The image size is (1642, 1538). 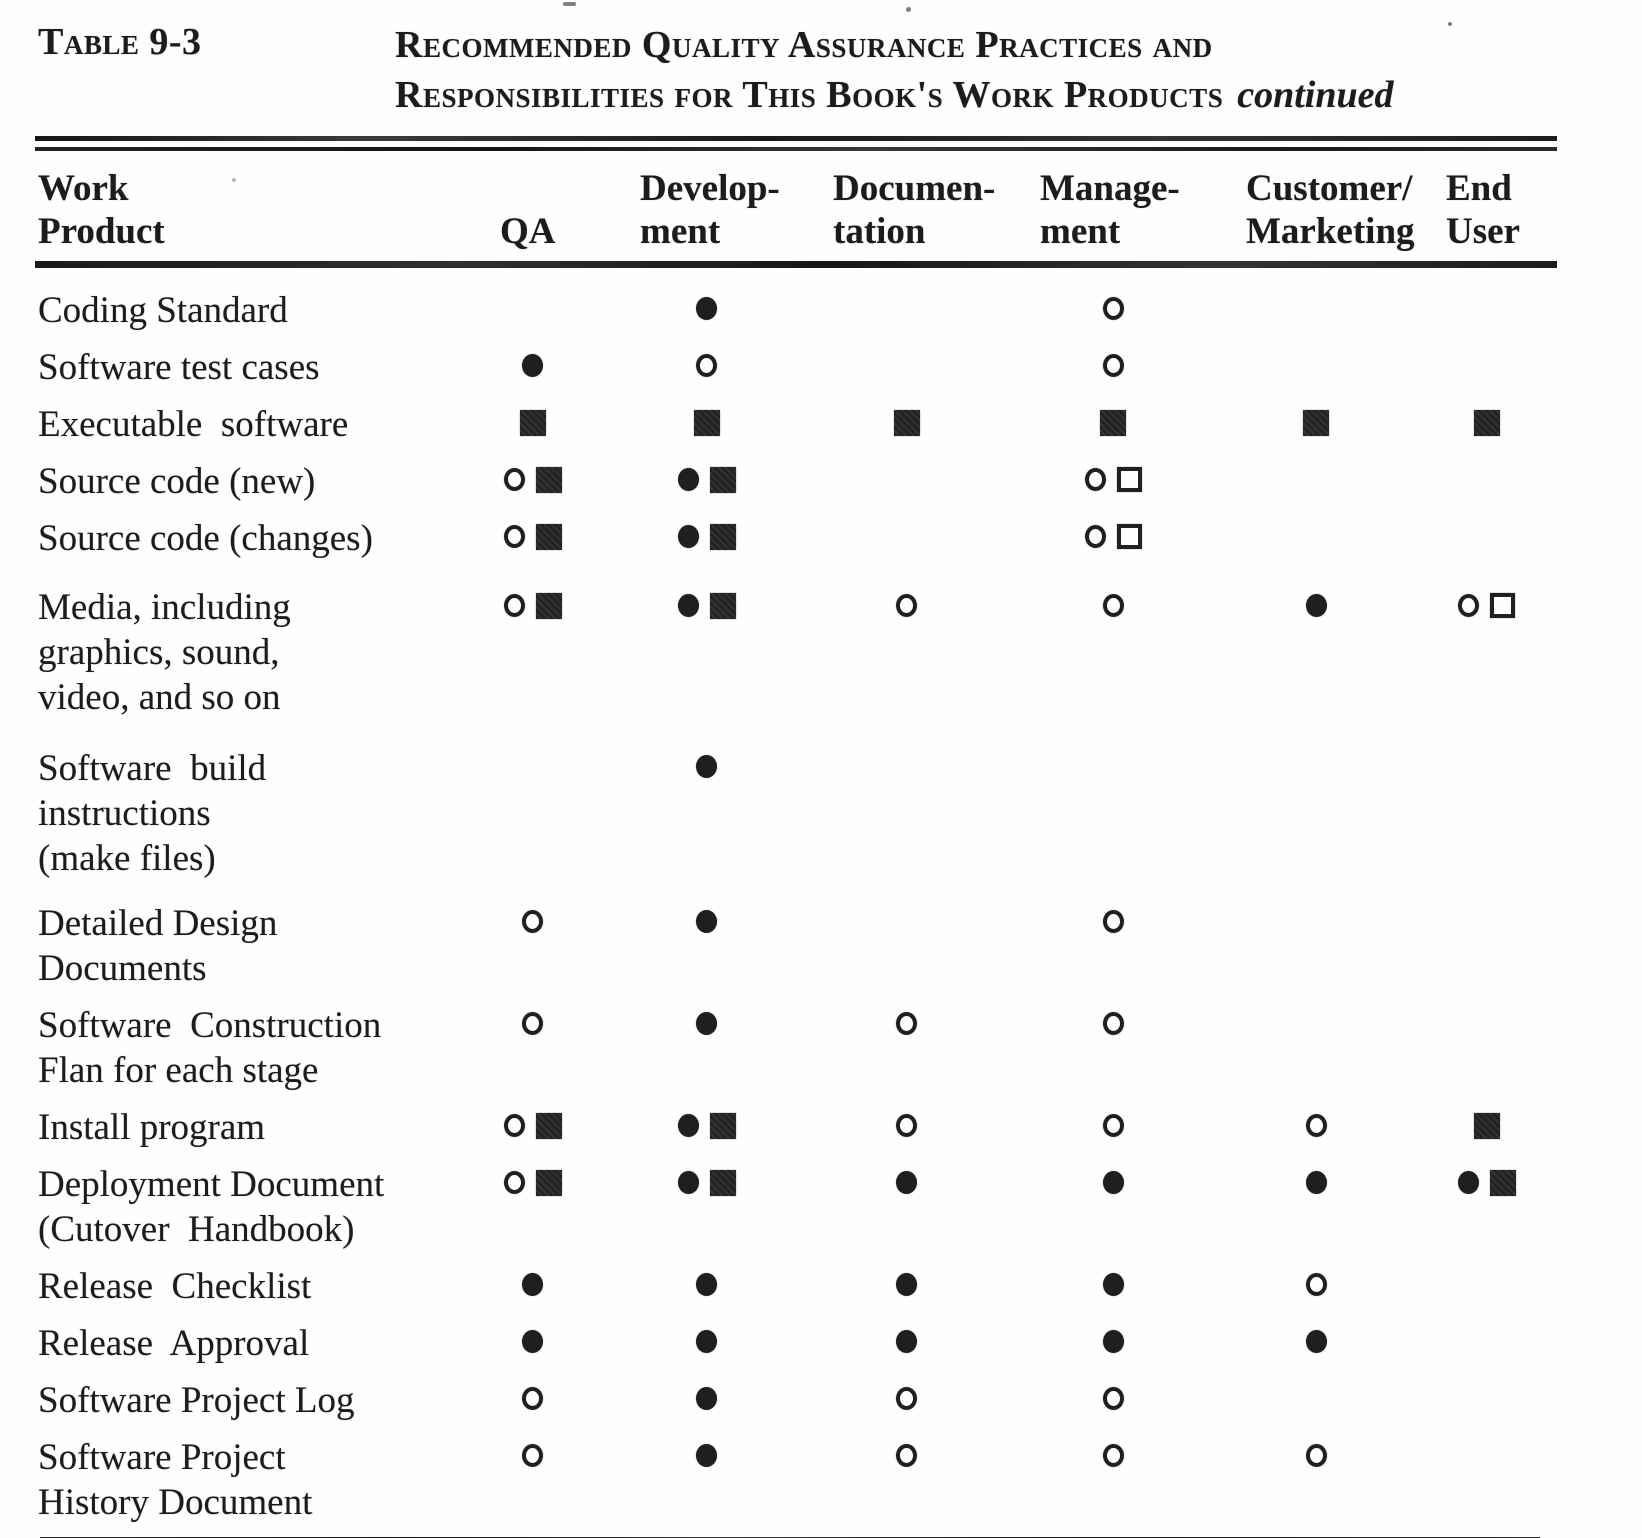 I want to click on work-product-name: Executable software, so click(x=193, y=424).